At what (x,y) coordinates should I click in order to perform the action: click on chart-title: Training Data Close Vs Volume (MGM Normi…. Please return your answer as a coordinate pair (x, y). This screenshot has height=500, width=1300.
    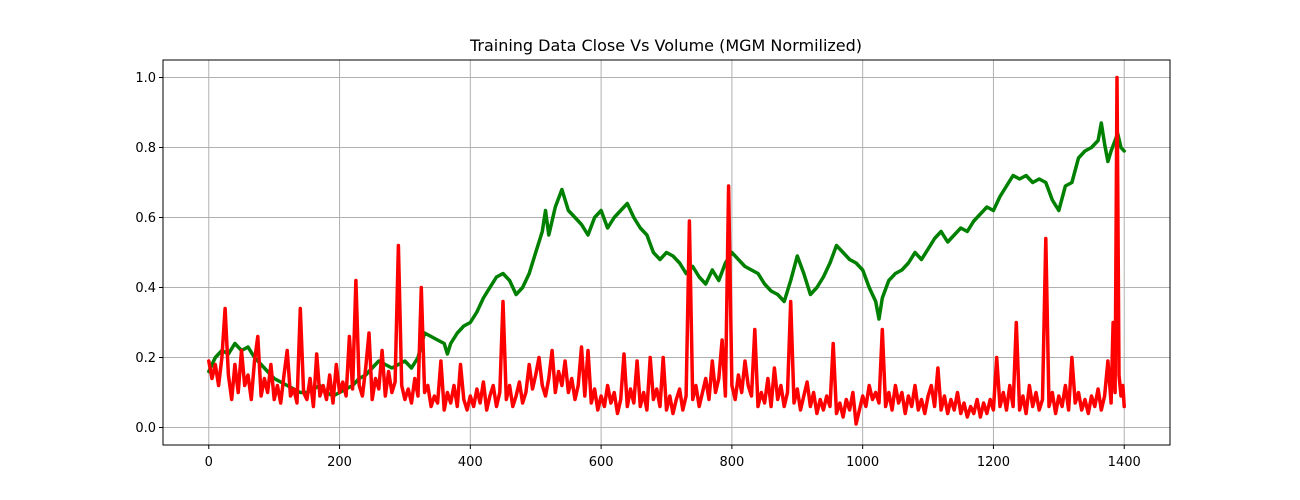
    Looking at the image, I should click on (665, 45).